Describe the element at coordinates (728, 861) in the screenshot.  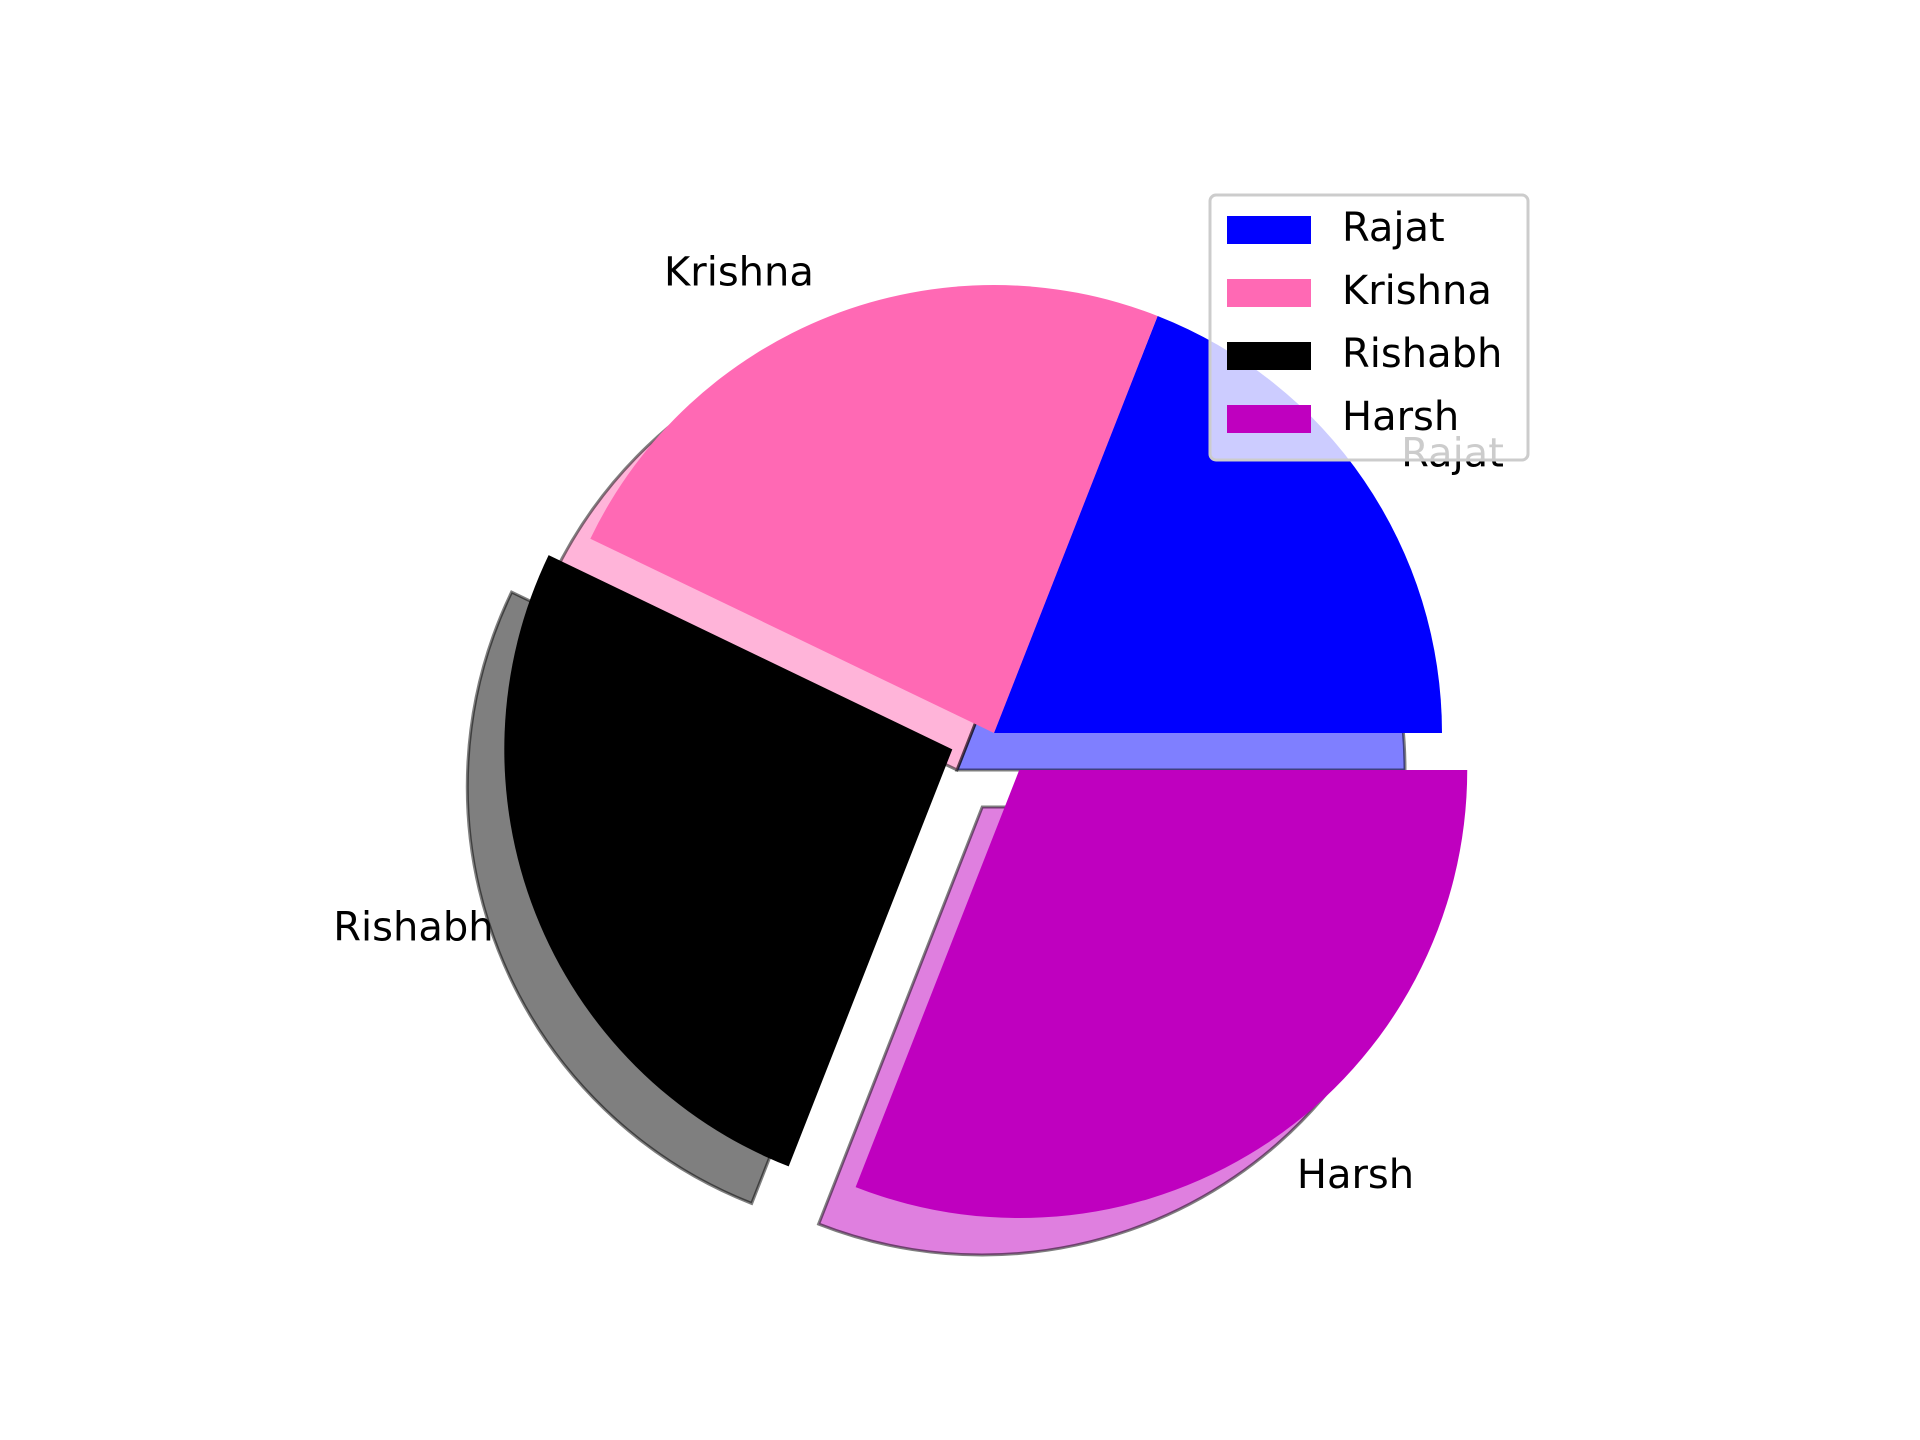
I see `slice-rishabh` at that location.